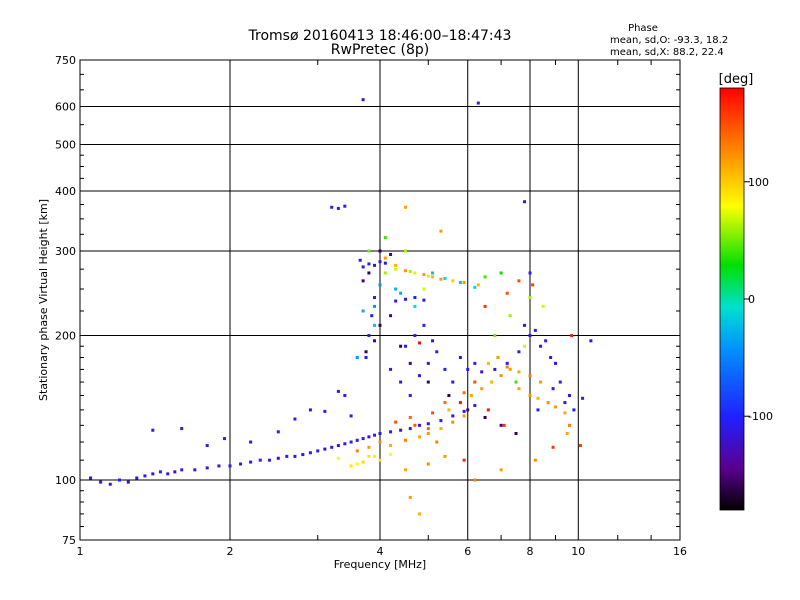  I want to click on x-tick-label: 2, so click(230, 551).